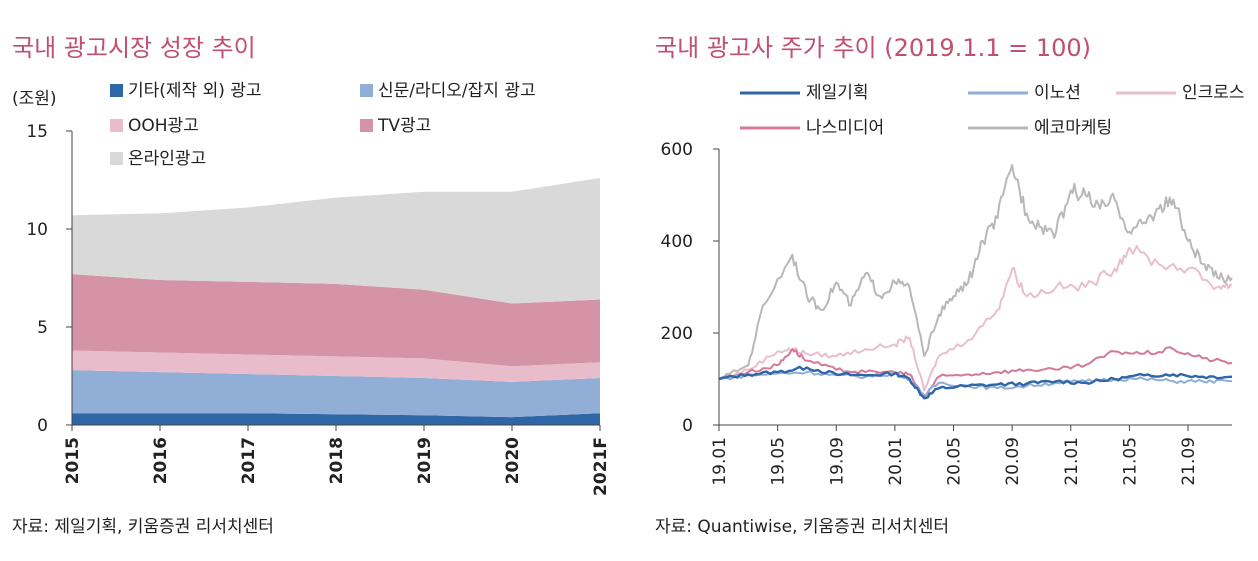  I want to click on x-tick-label: 21.05, so click(1130, 461).